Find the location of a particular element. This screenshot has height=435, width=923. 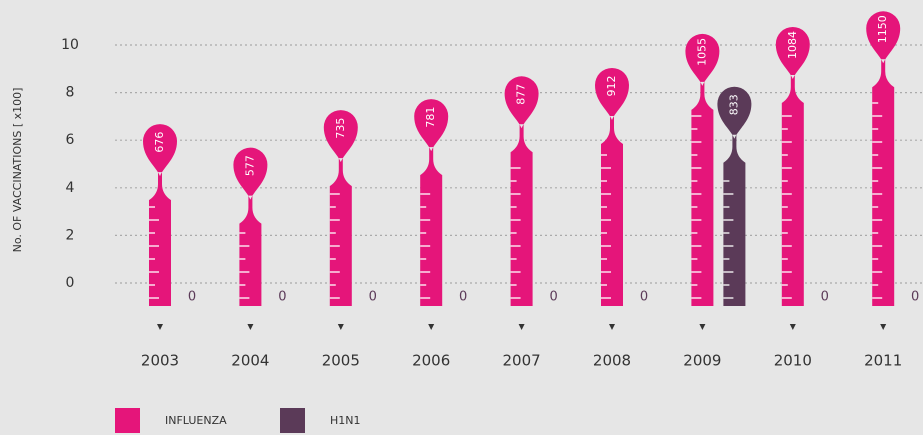

x-tick-label: 2008 is located at coordinates (612, 361).